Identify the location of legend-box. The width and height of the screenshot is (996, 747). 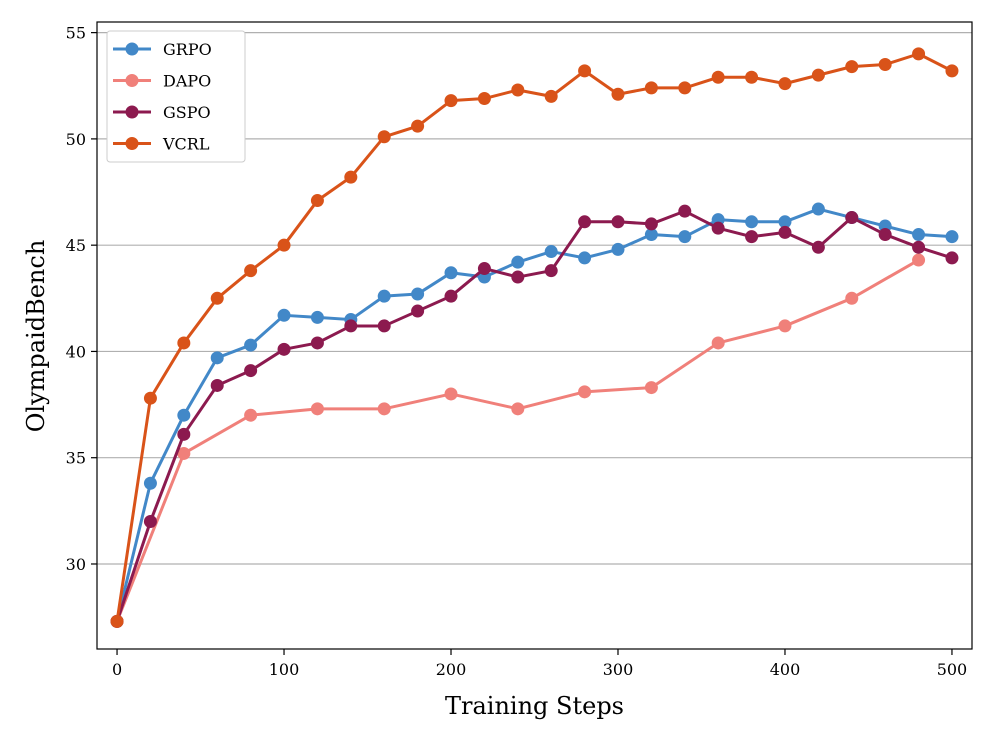
(176, 96).